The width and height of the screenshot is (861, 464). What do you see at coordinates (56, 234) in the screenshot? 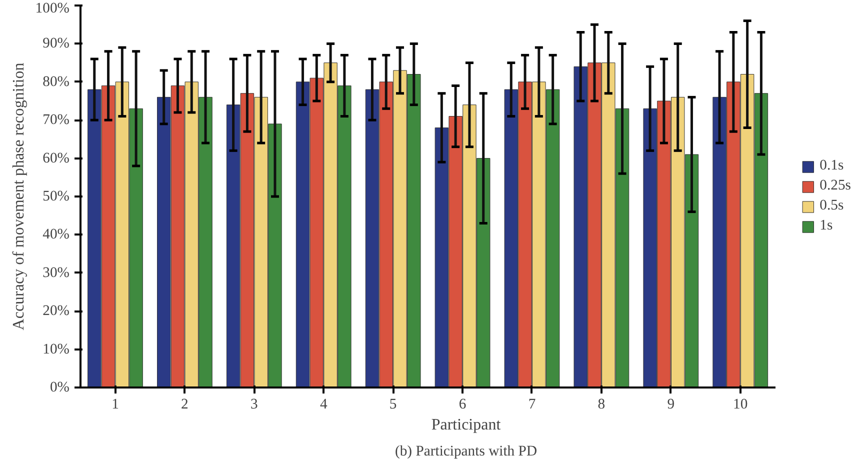
I see `y-tick-label: 40%` at bounding box center [56, 234].